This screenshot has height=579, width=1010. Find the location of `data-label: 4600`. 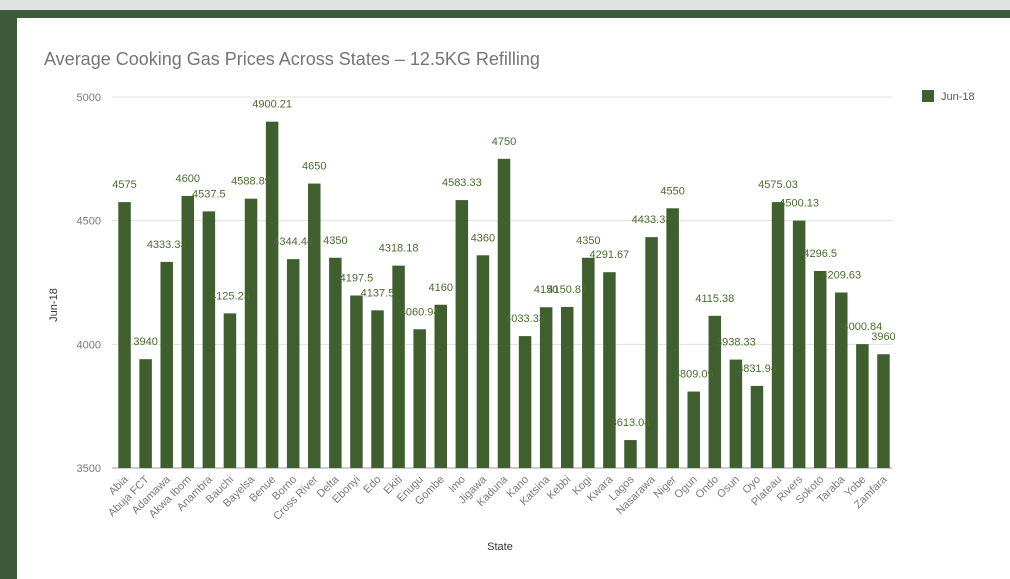

data-label: 4600 is located at coordinates (188, 179).